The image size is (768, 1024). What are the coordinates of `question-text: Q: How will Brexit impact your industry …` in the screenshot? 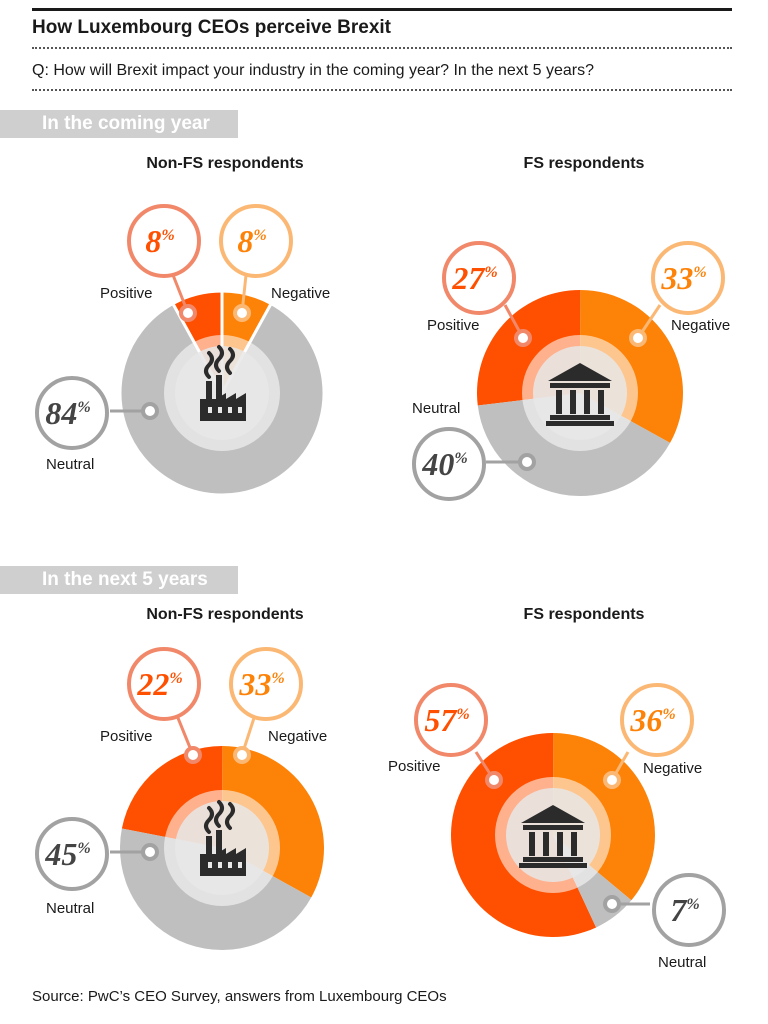 It's located at (313, 70).